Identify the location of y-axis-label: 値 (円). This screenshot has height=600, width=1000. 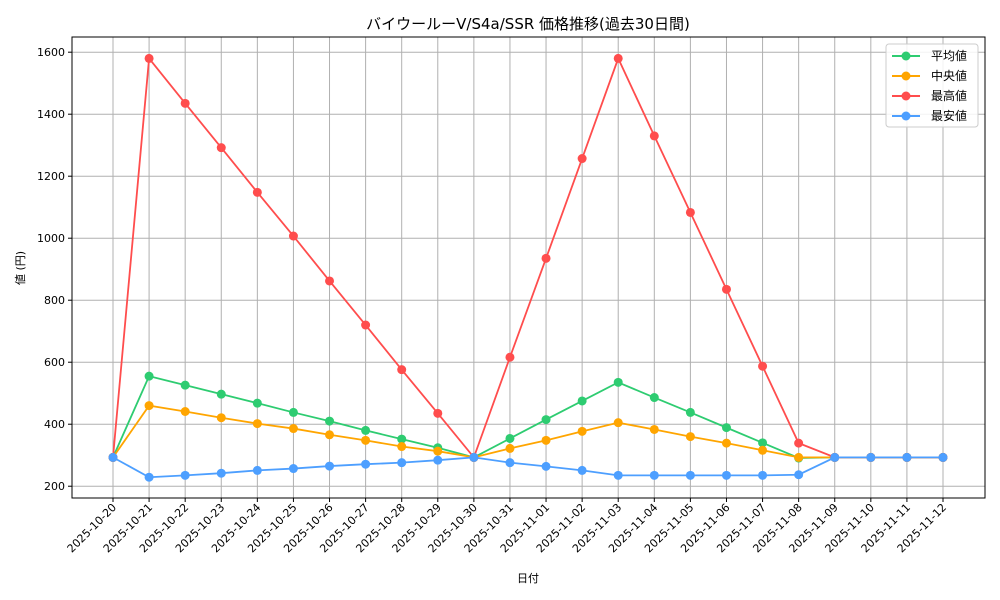
(20, 268).